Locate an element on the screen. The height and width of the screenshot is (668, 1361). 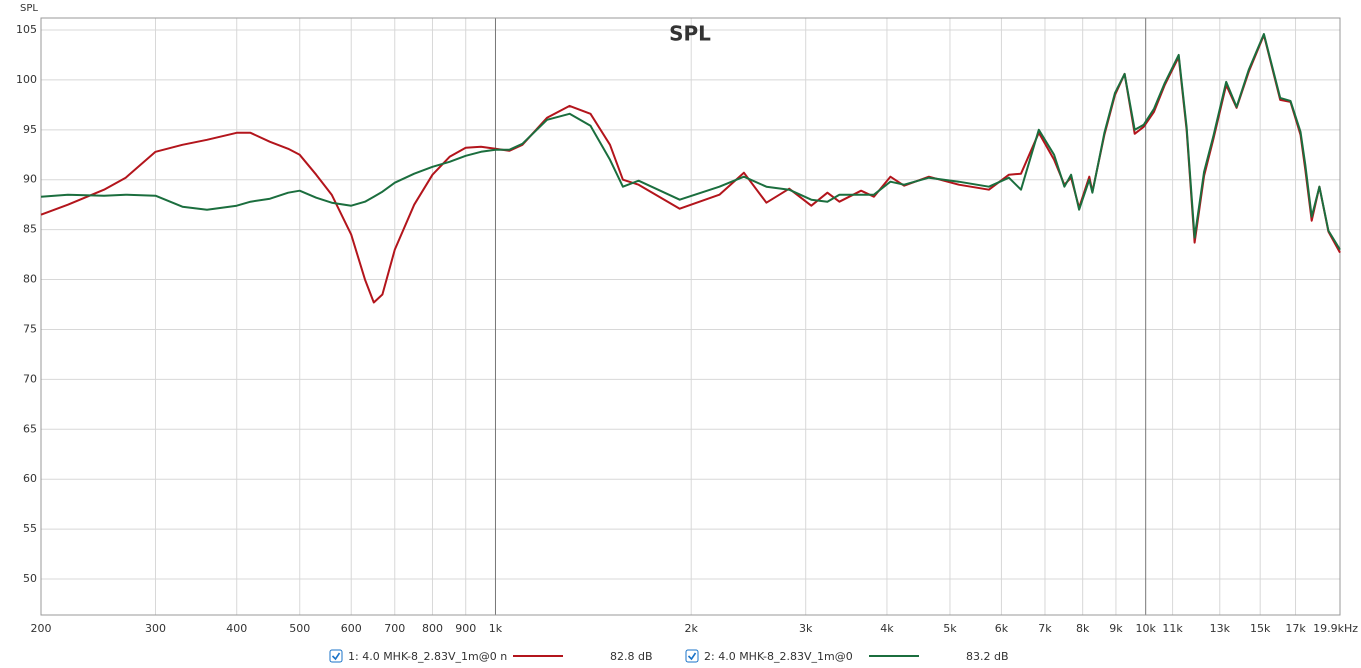
y-tick-label: 65 is located at coordinates (30, 428).